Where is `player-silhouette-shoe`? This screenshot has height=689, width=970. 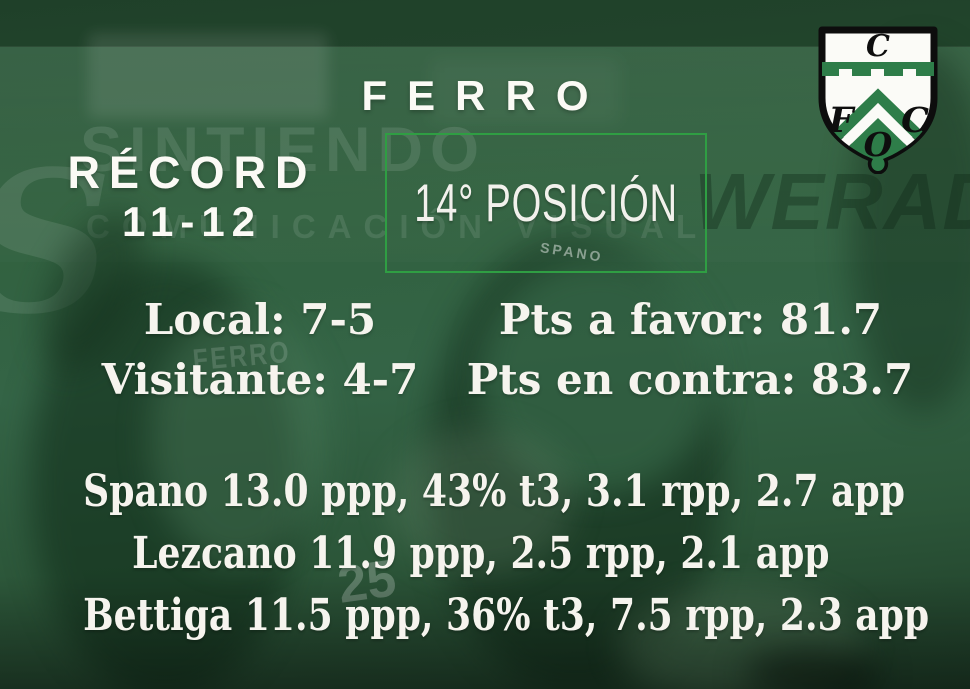
player-silhouette-shoe is located at coordinates (812, 668).